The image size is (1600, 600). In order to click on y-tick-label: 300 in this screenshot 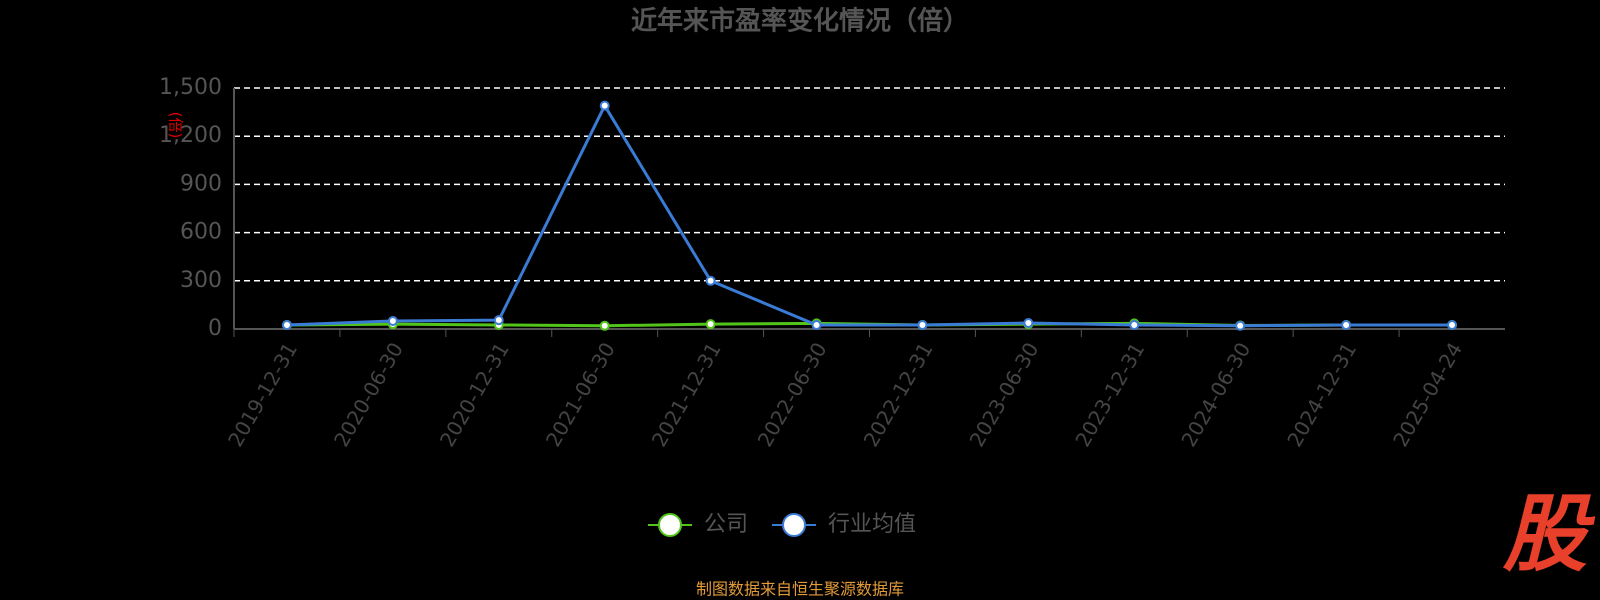, I will do `click(201, 280)`.